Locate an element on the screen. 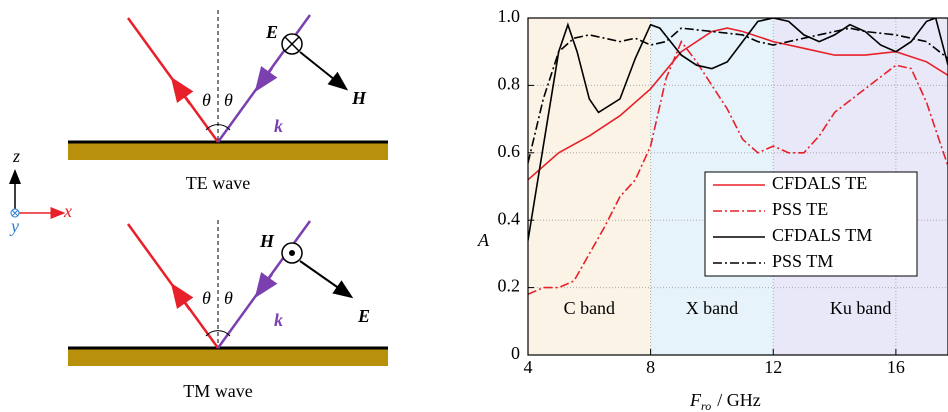 The width and height of the screenshot is (948, 412). y-tick-label: 0.4 is located at coordinates (509, 218).